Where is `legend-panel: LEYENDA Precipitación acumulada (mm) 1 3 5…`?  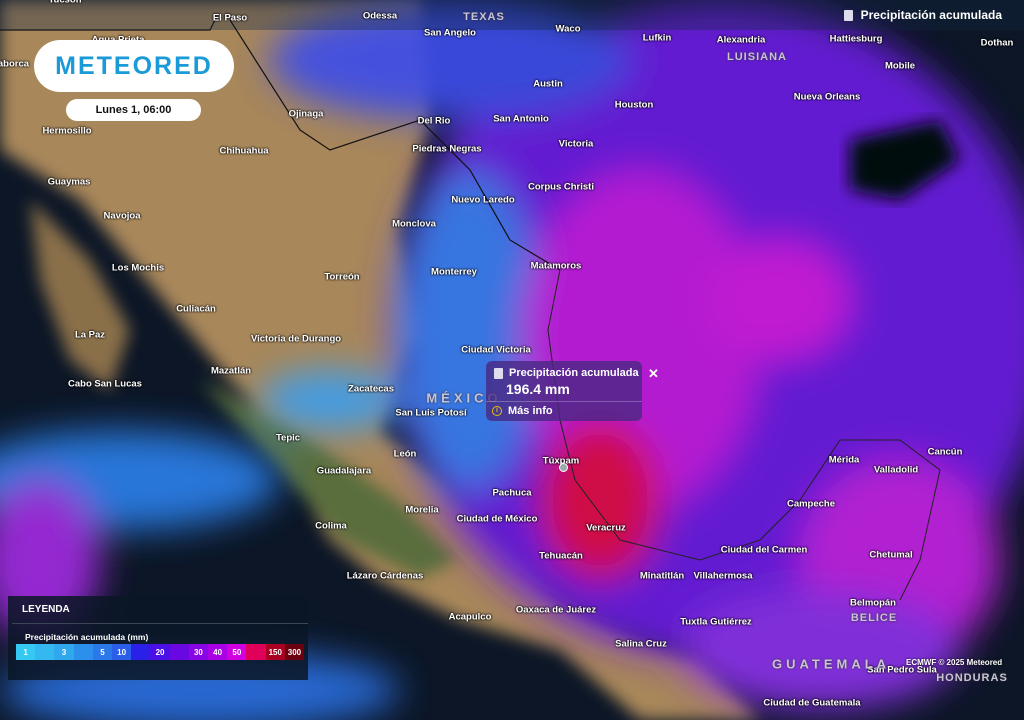
legend-panel: LEYENDA Precipitación acumulada (mm) 1 3 5… is located at coordinates (158, 638).